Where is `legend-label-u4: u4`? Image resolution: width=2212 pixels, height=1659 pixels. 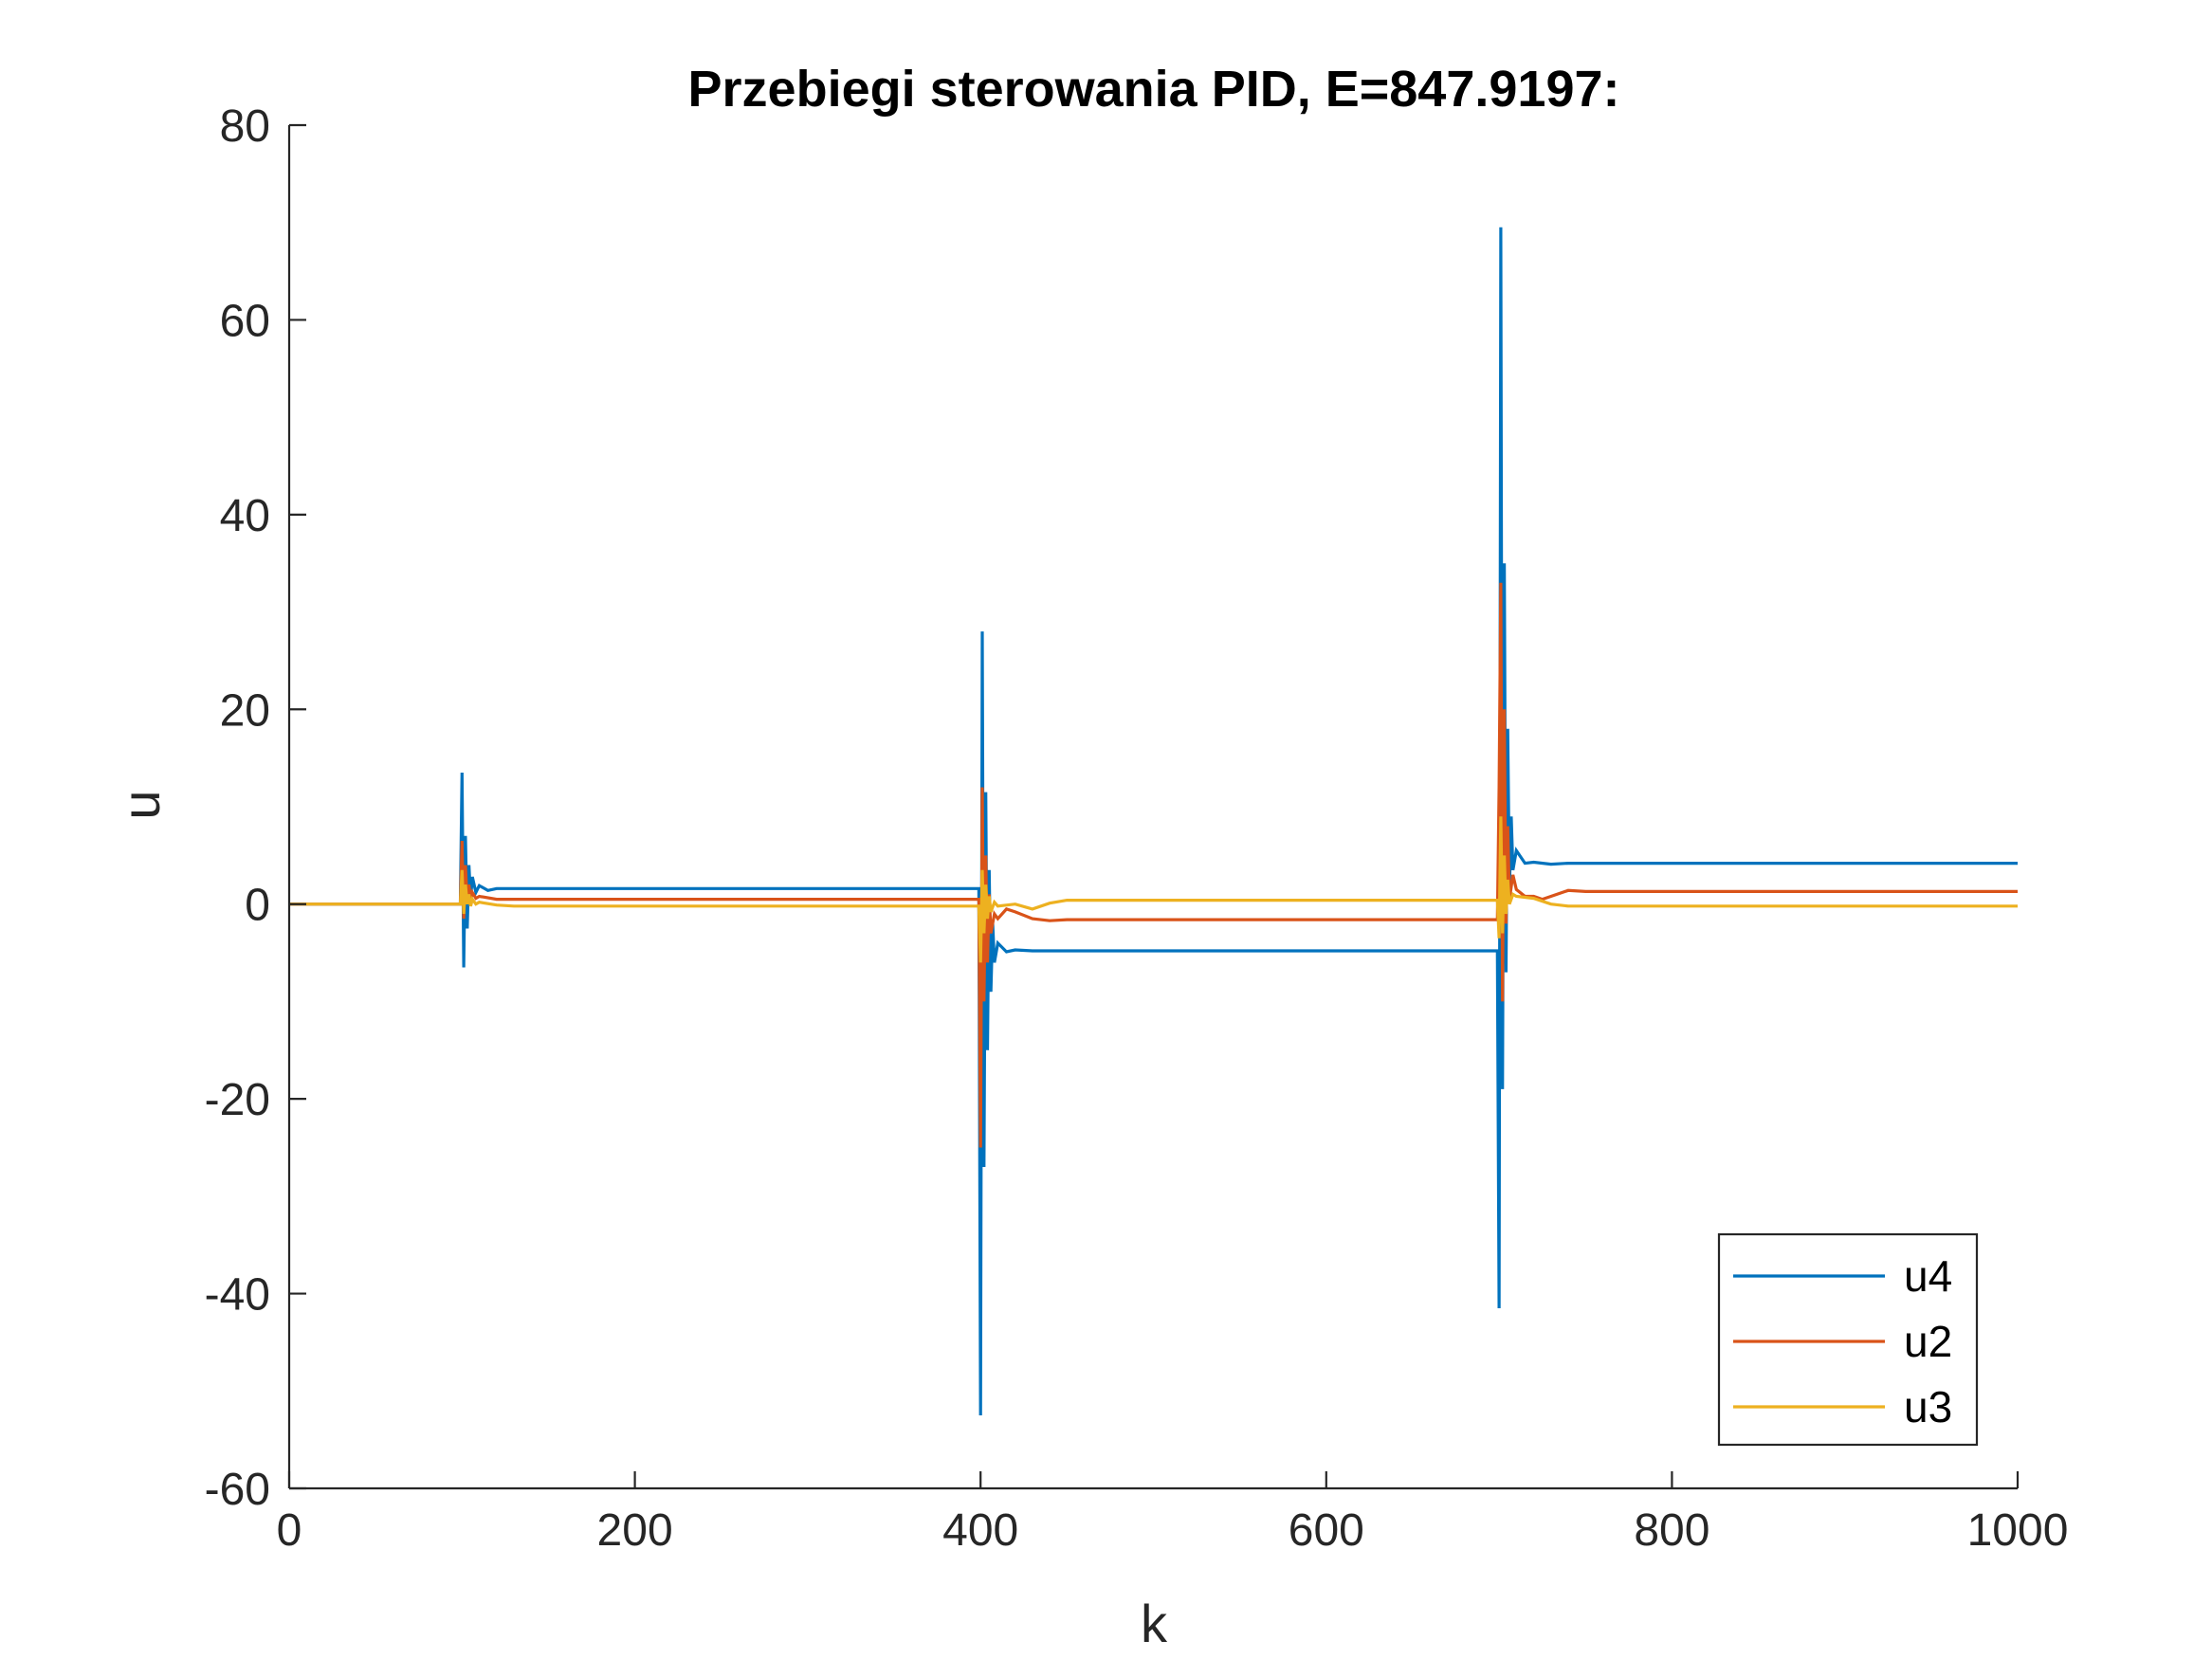 legend-label-u4: u4 is located at coordinates (1928, 1276).